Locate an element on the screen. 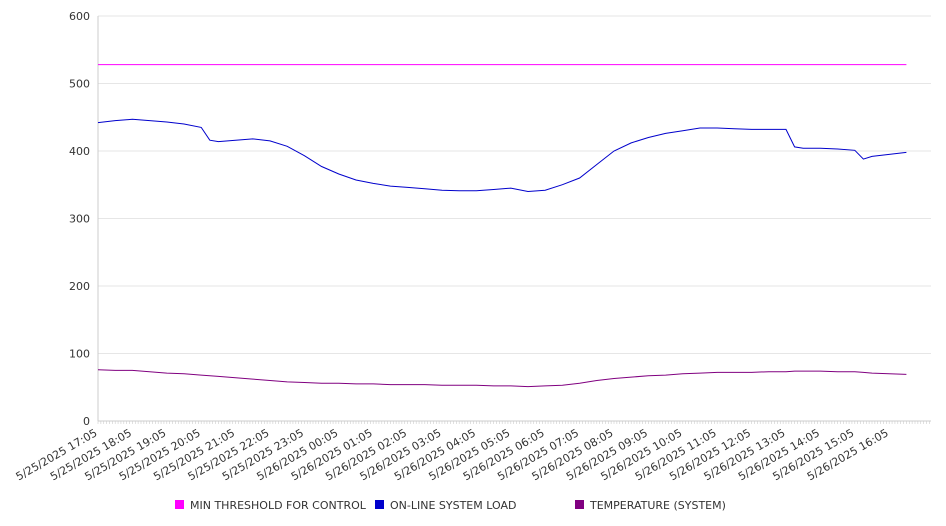  y-axis-ticks: 0 100 200 300 400 500 600 is located at coordinates (79, 219).